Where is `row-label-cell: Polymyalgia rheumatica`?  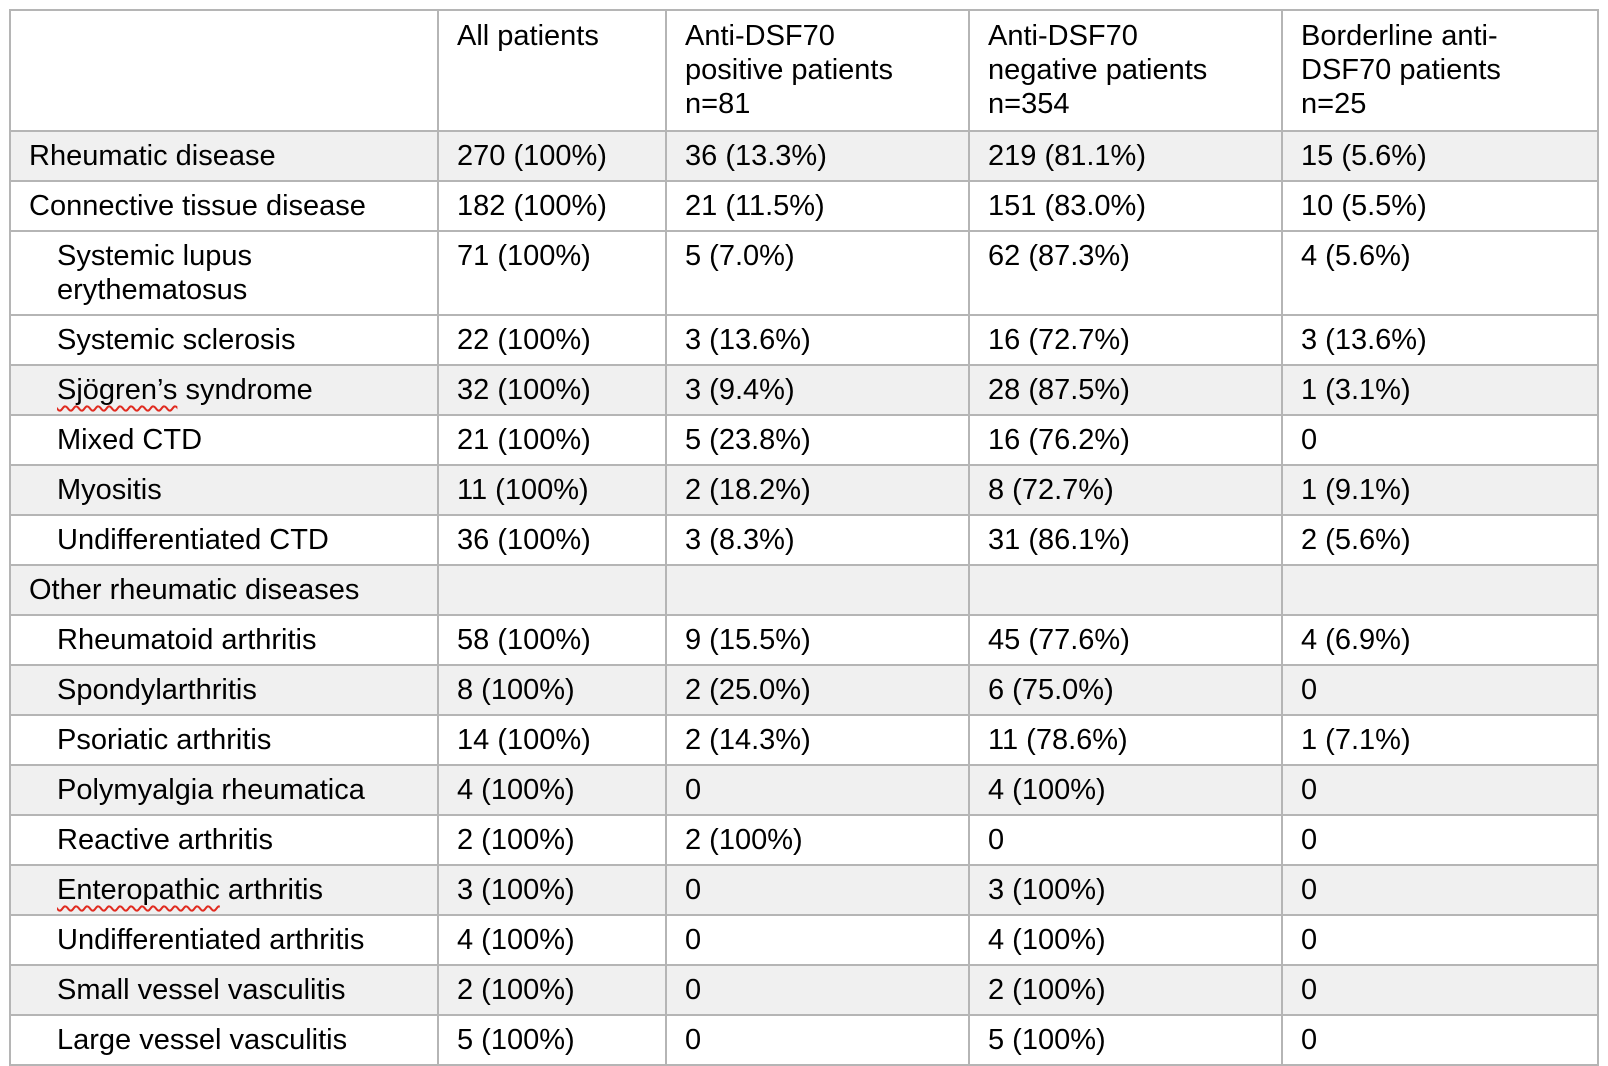
row-label-cell: Polymyalgia rheumatica is located at coordinates (224, 790).